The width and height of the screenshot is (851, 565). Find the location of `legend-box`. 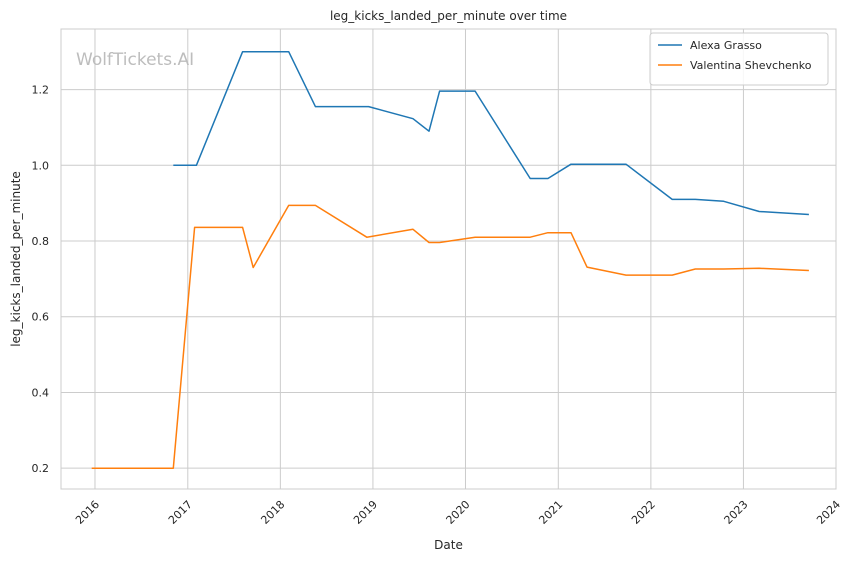

legend-box is located at coordinates (739, 59).